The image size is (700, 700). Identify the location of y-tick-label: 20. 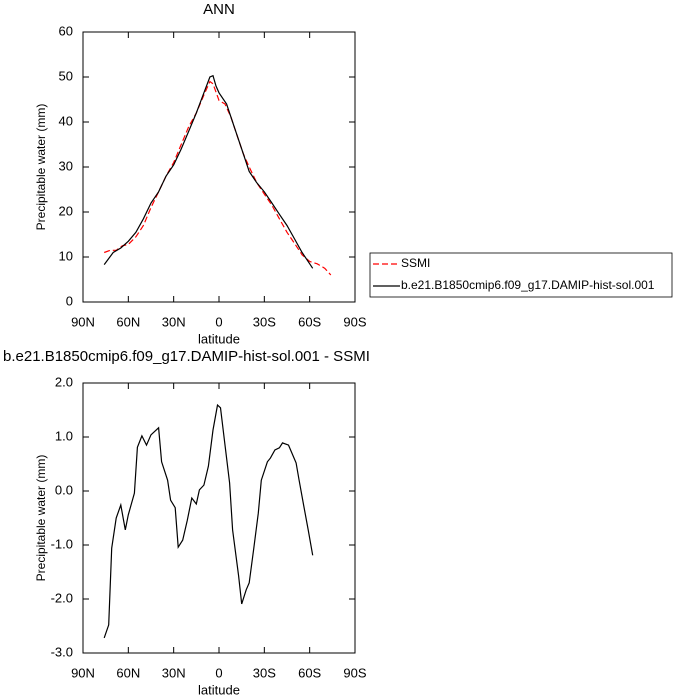
(66, 210).